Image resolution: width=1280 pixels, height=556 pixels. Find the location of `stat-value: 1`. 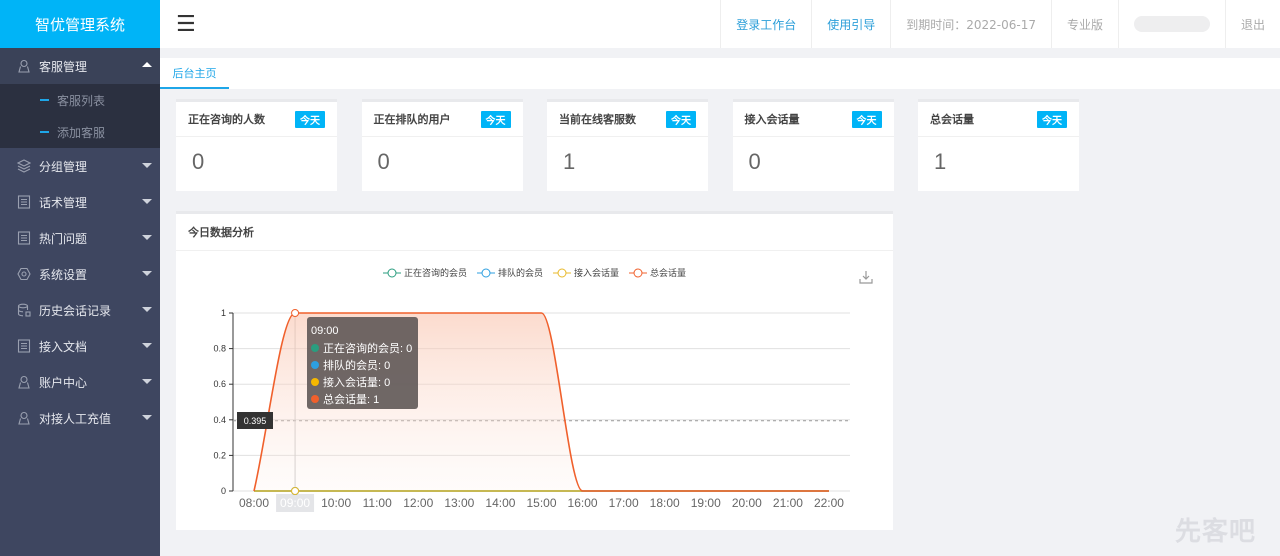

stat-value: 1 is located at coordinates (569, 161).